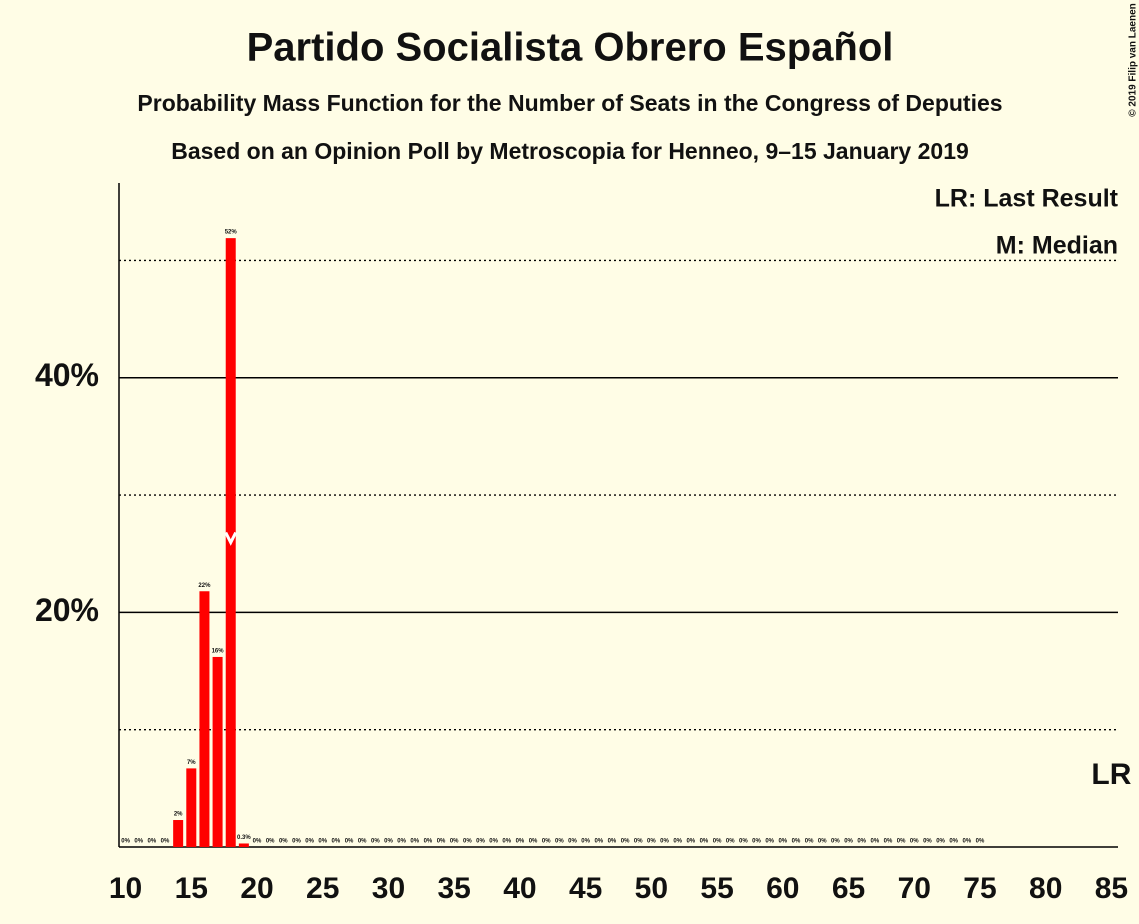  What do you see at coordinates (191, 763) in the screenshot?
I see `value-label: 7%` at bounding box center [191, 763].